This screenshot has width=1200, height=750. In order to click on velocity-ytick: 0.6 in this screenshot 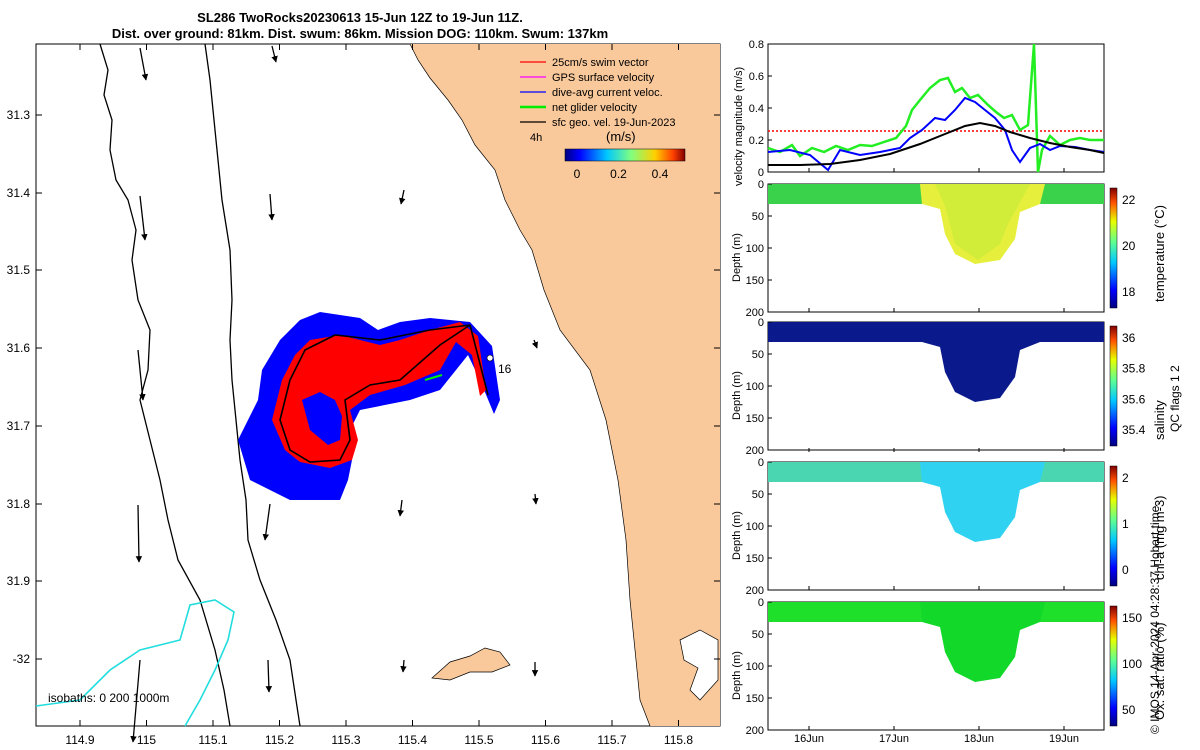, I will do `click(756, 77)`.